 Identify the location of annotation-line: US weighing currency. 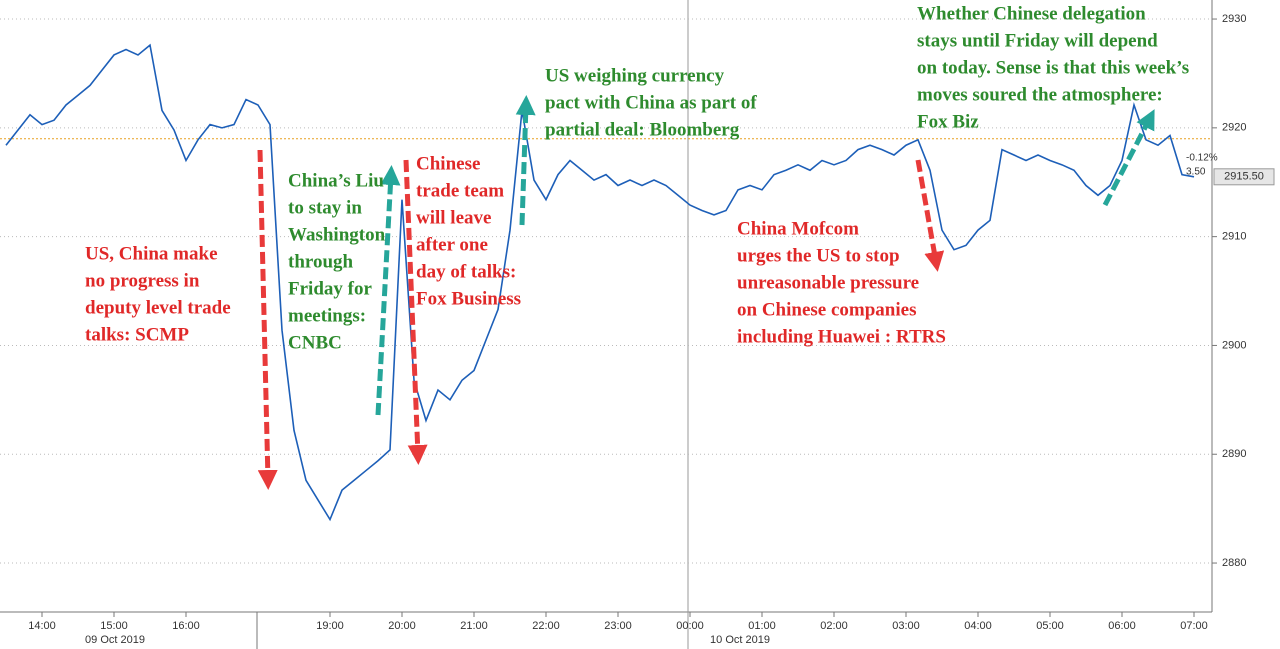
(635, 75).